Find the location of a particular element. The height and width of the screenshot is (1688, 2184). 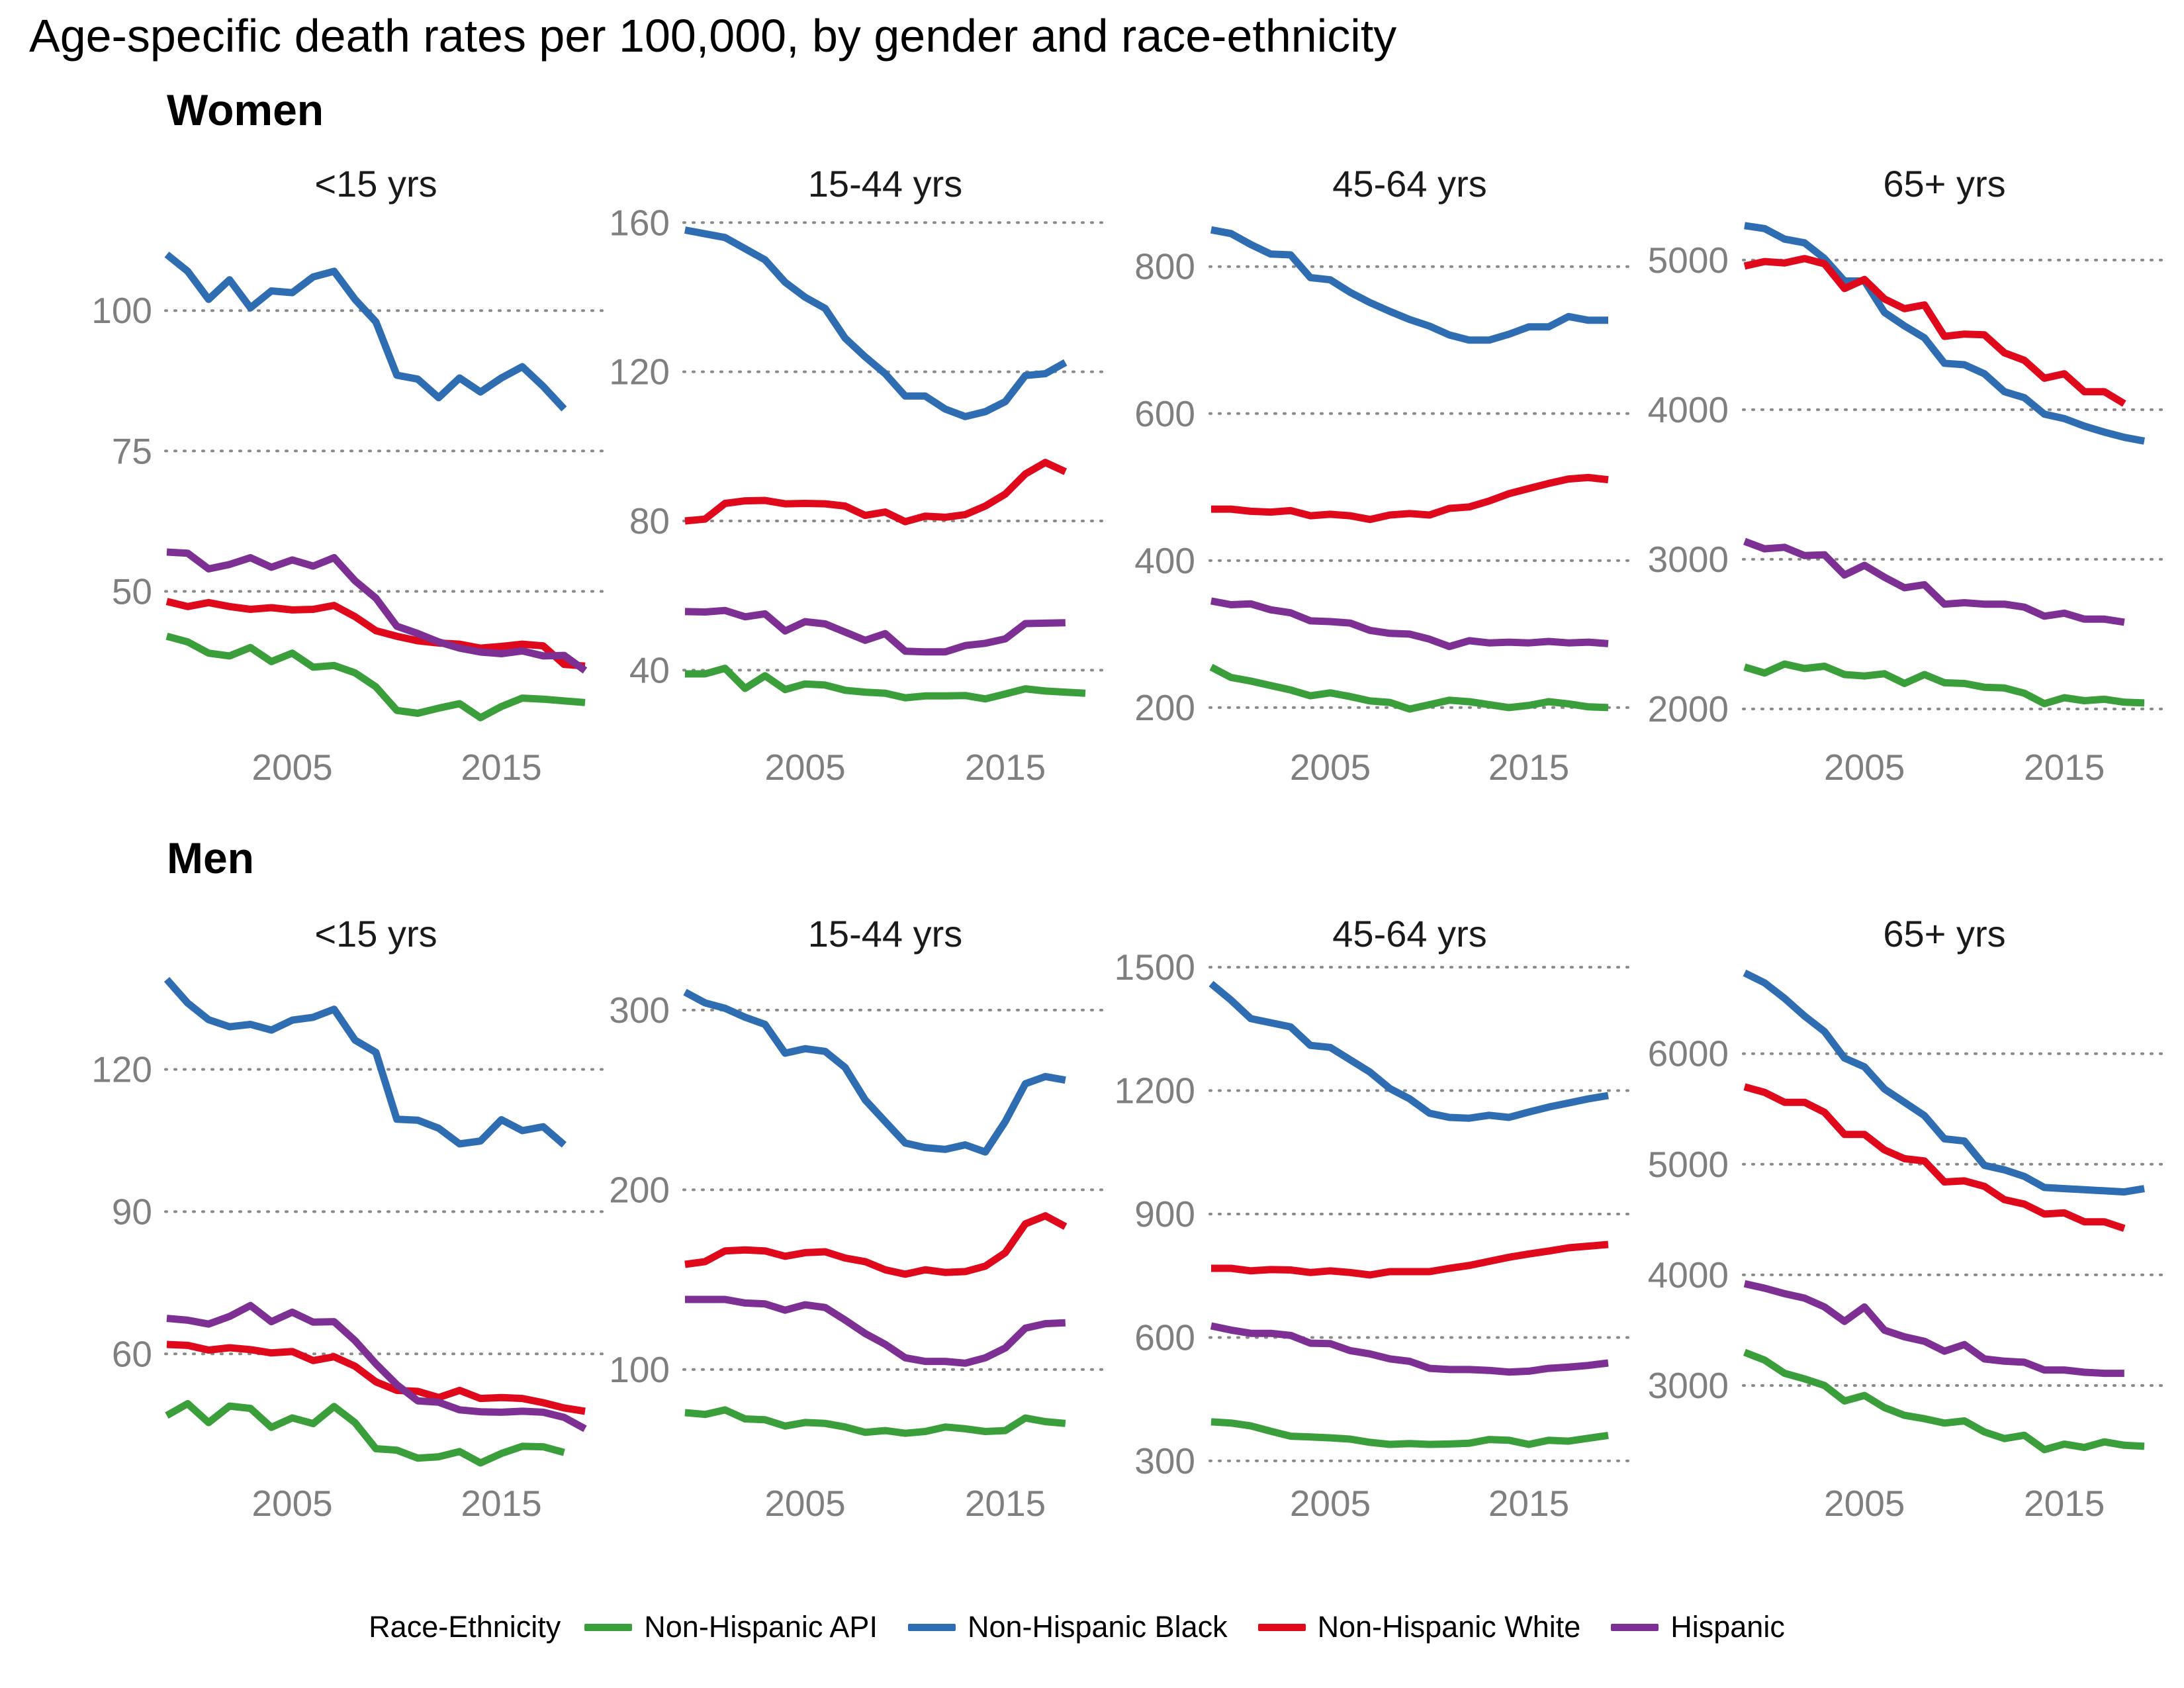

y-tick-label: 1200 is located at coordinates (1155, 1090).